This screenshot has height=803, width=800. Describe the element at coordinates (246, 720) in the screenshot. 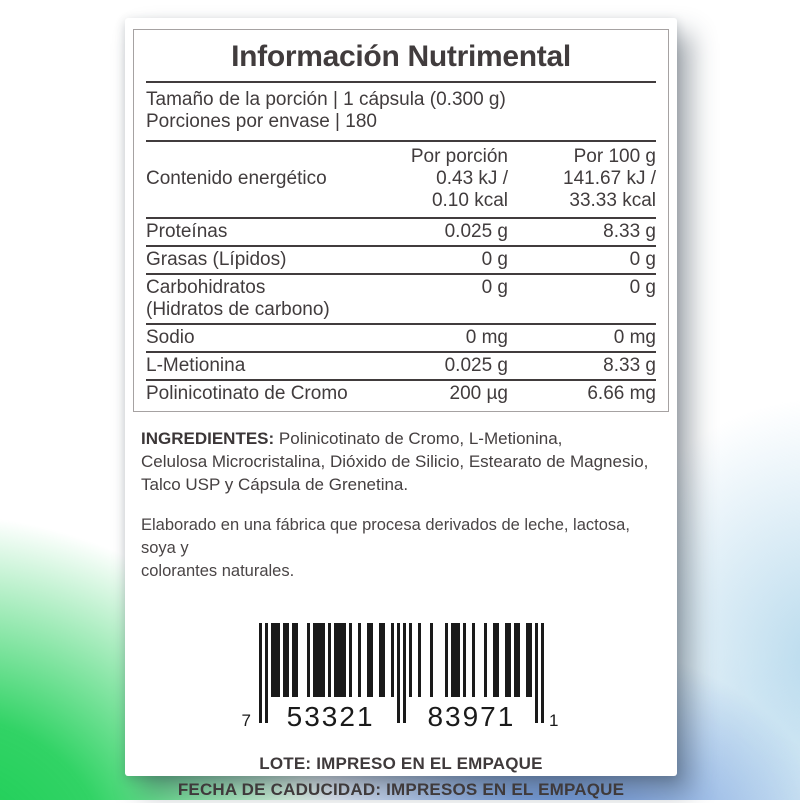

I see `barcode-left-digit: 7` at that location.